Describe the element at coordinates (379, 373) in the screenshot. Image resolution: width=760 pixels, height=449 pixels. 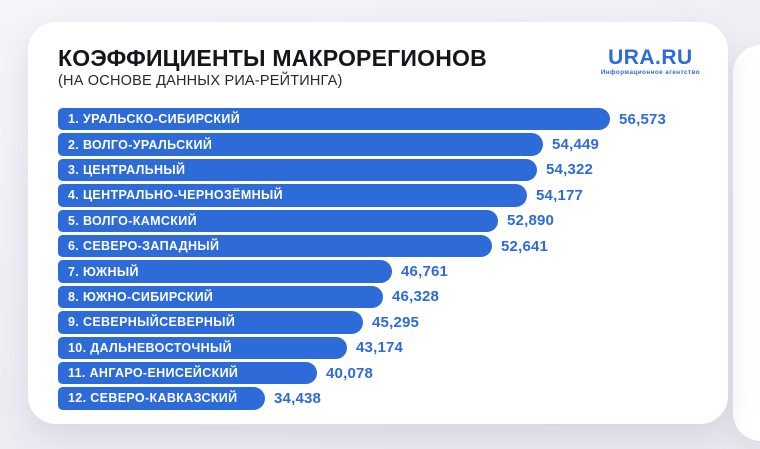
I see `bar-row: 11. АНГАРО-ЕНИСЕЙСКИЙ 40,078` at that location.